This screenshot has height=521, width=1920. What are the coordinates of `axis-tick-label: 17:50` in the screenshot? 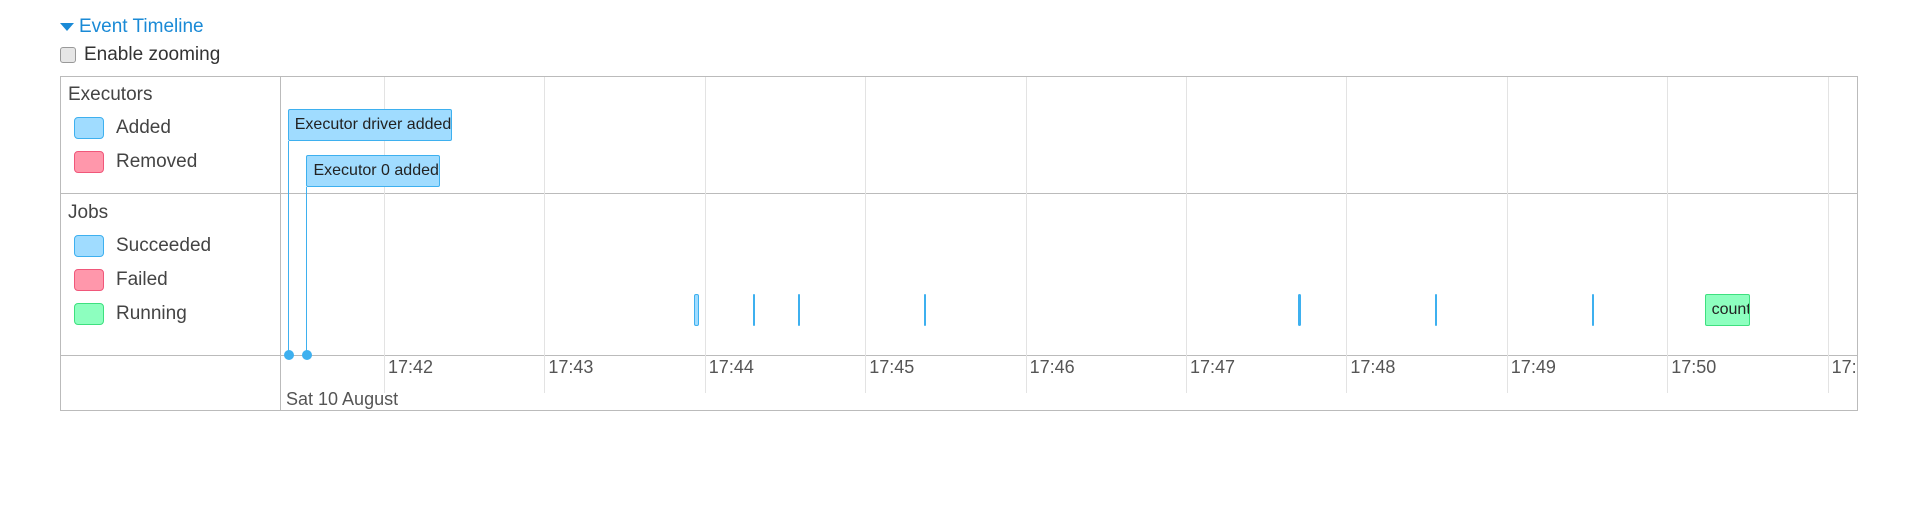 It's located at (1694, 367).